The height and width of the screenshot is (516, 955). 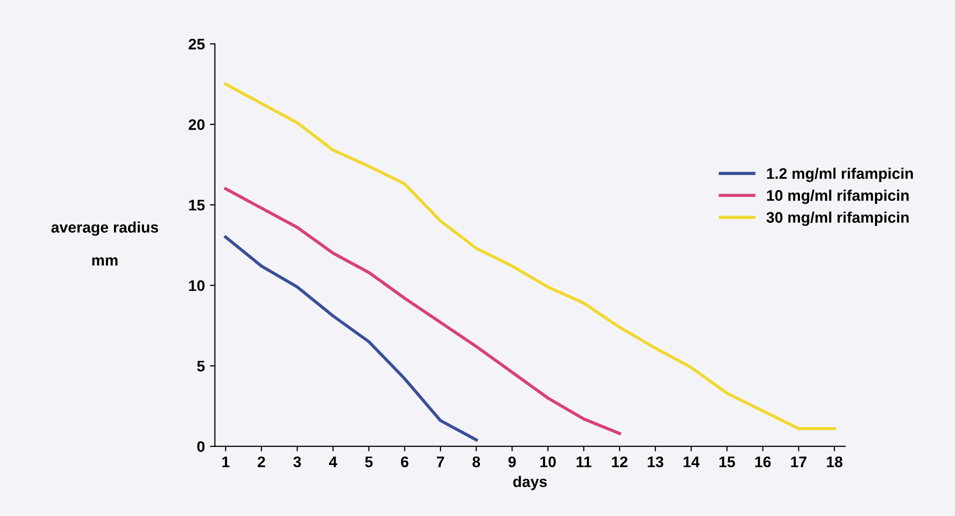 What do you see at coordinates (512, 462) in the screenshot?
I see `x-tick-label: 9` at bounding box center [512, 462].